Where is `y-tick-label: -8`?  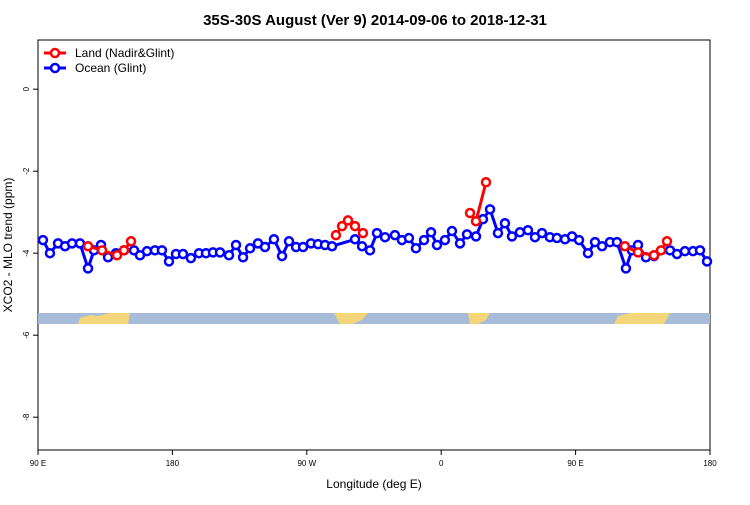 y-tick-label: -8 is located at coordinates (26, 417).